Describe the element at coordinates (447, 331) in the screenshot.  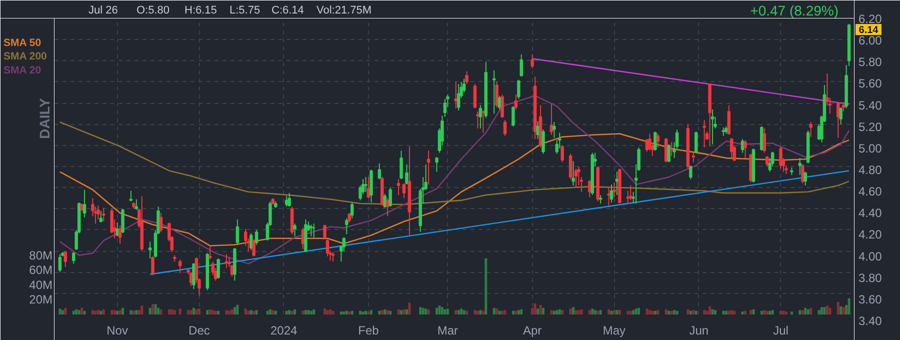
I see `x-tick-label: Mar` at that location.